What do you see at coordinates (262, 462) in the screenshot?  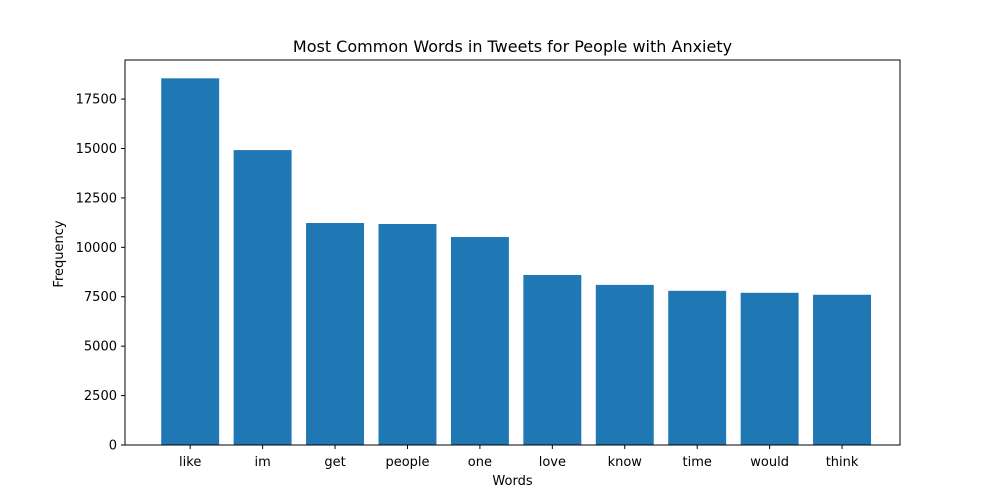 I see `x-tick-label-im: im` at bounding box center [262, 462].